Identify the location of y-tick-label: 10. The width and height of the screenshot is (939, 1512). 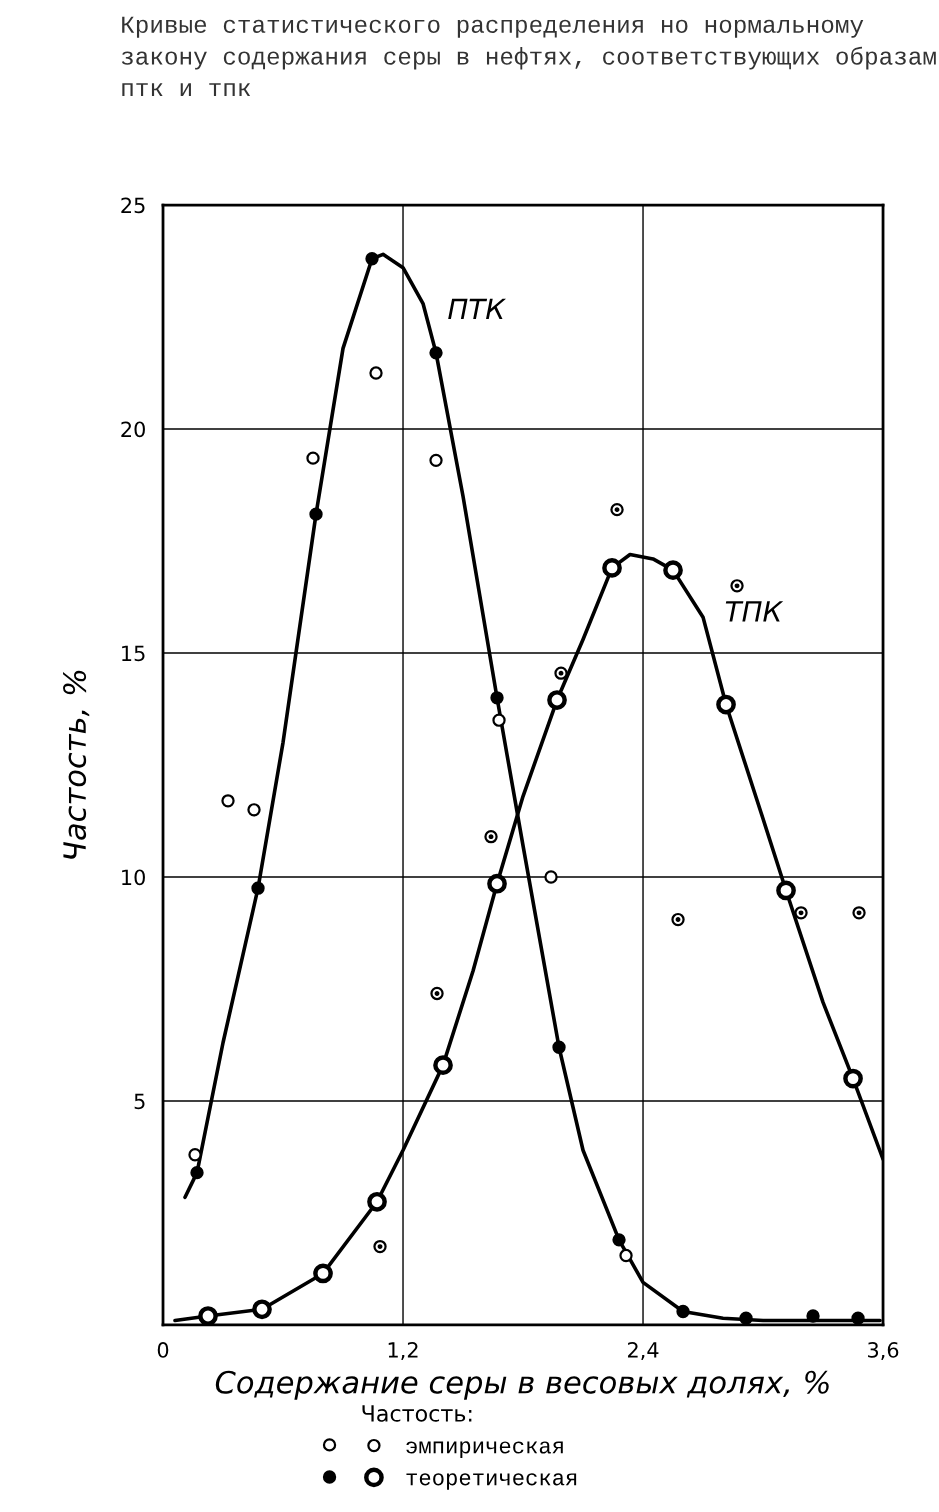
(133, 877).